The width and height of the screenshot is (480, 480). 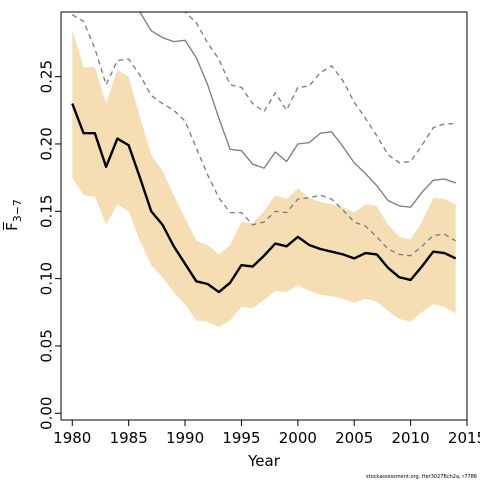 What do you see at coordinates (47, 345) in the screenshot?
I see `y-tick-label: 0.05` at bounding box center [47, 345].